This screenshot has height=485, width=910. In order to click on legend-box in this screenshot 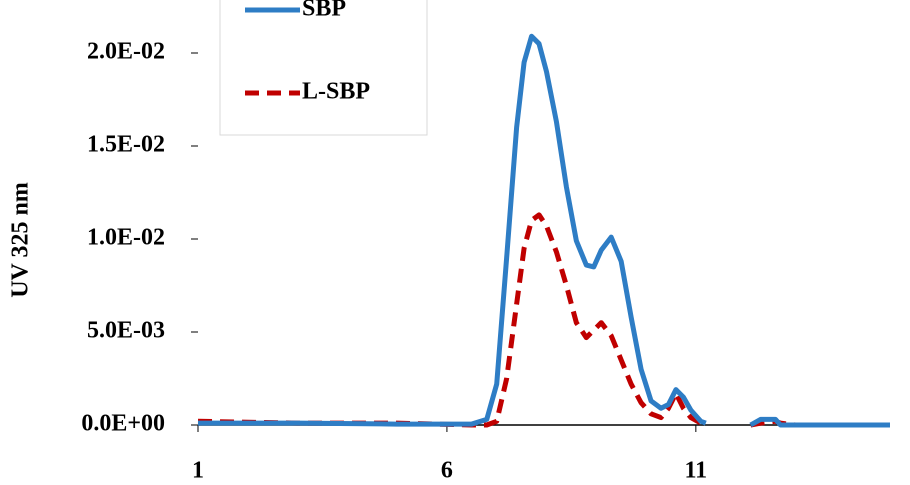, I will do `click(323, 68)`.